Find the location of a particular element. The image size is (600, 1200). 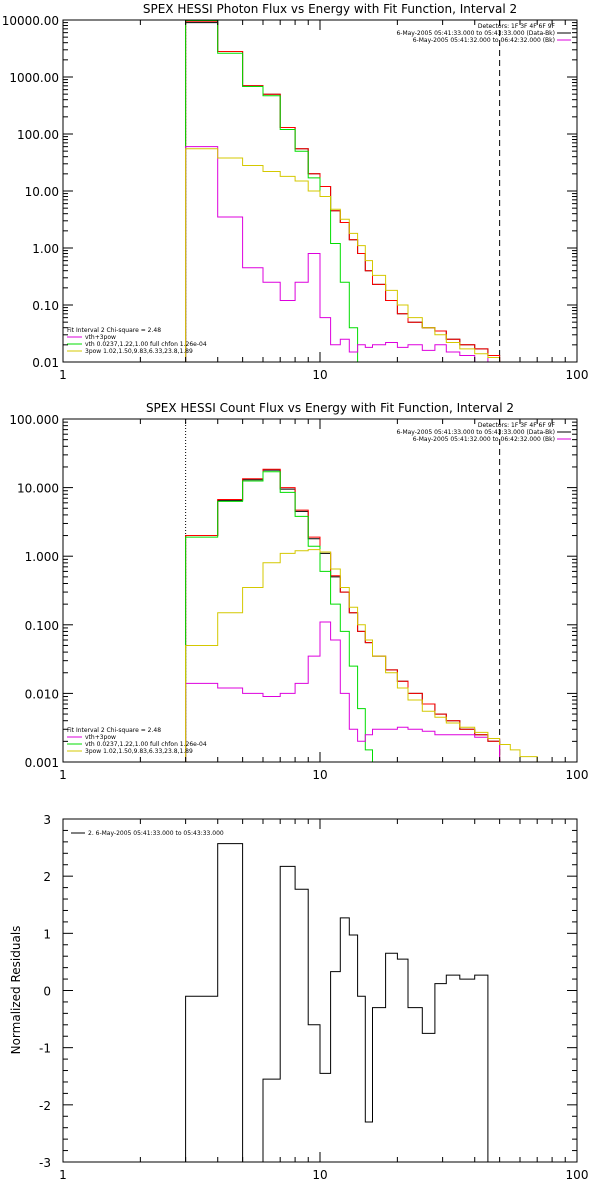

y-tick-label: 1.000 is located at coordinates (42, 557).